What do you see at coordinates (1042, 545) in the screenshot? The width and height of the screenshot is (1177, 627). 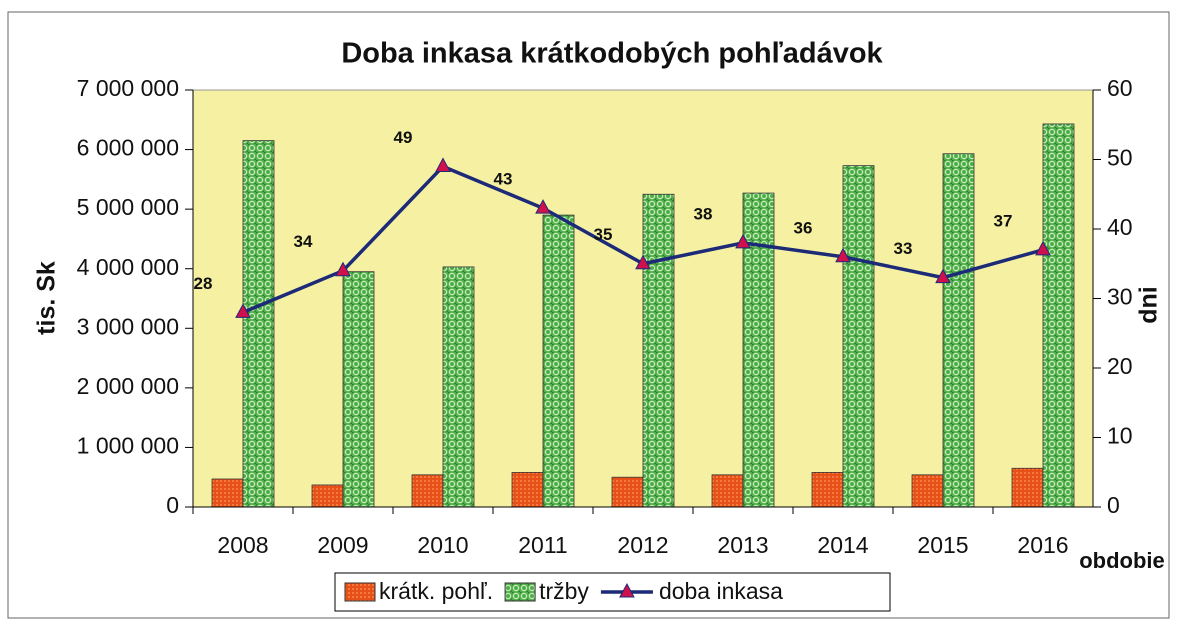 I see `x-tick-label: 2016` at bounding box center [1042, 545].